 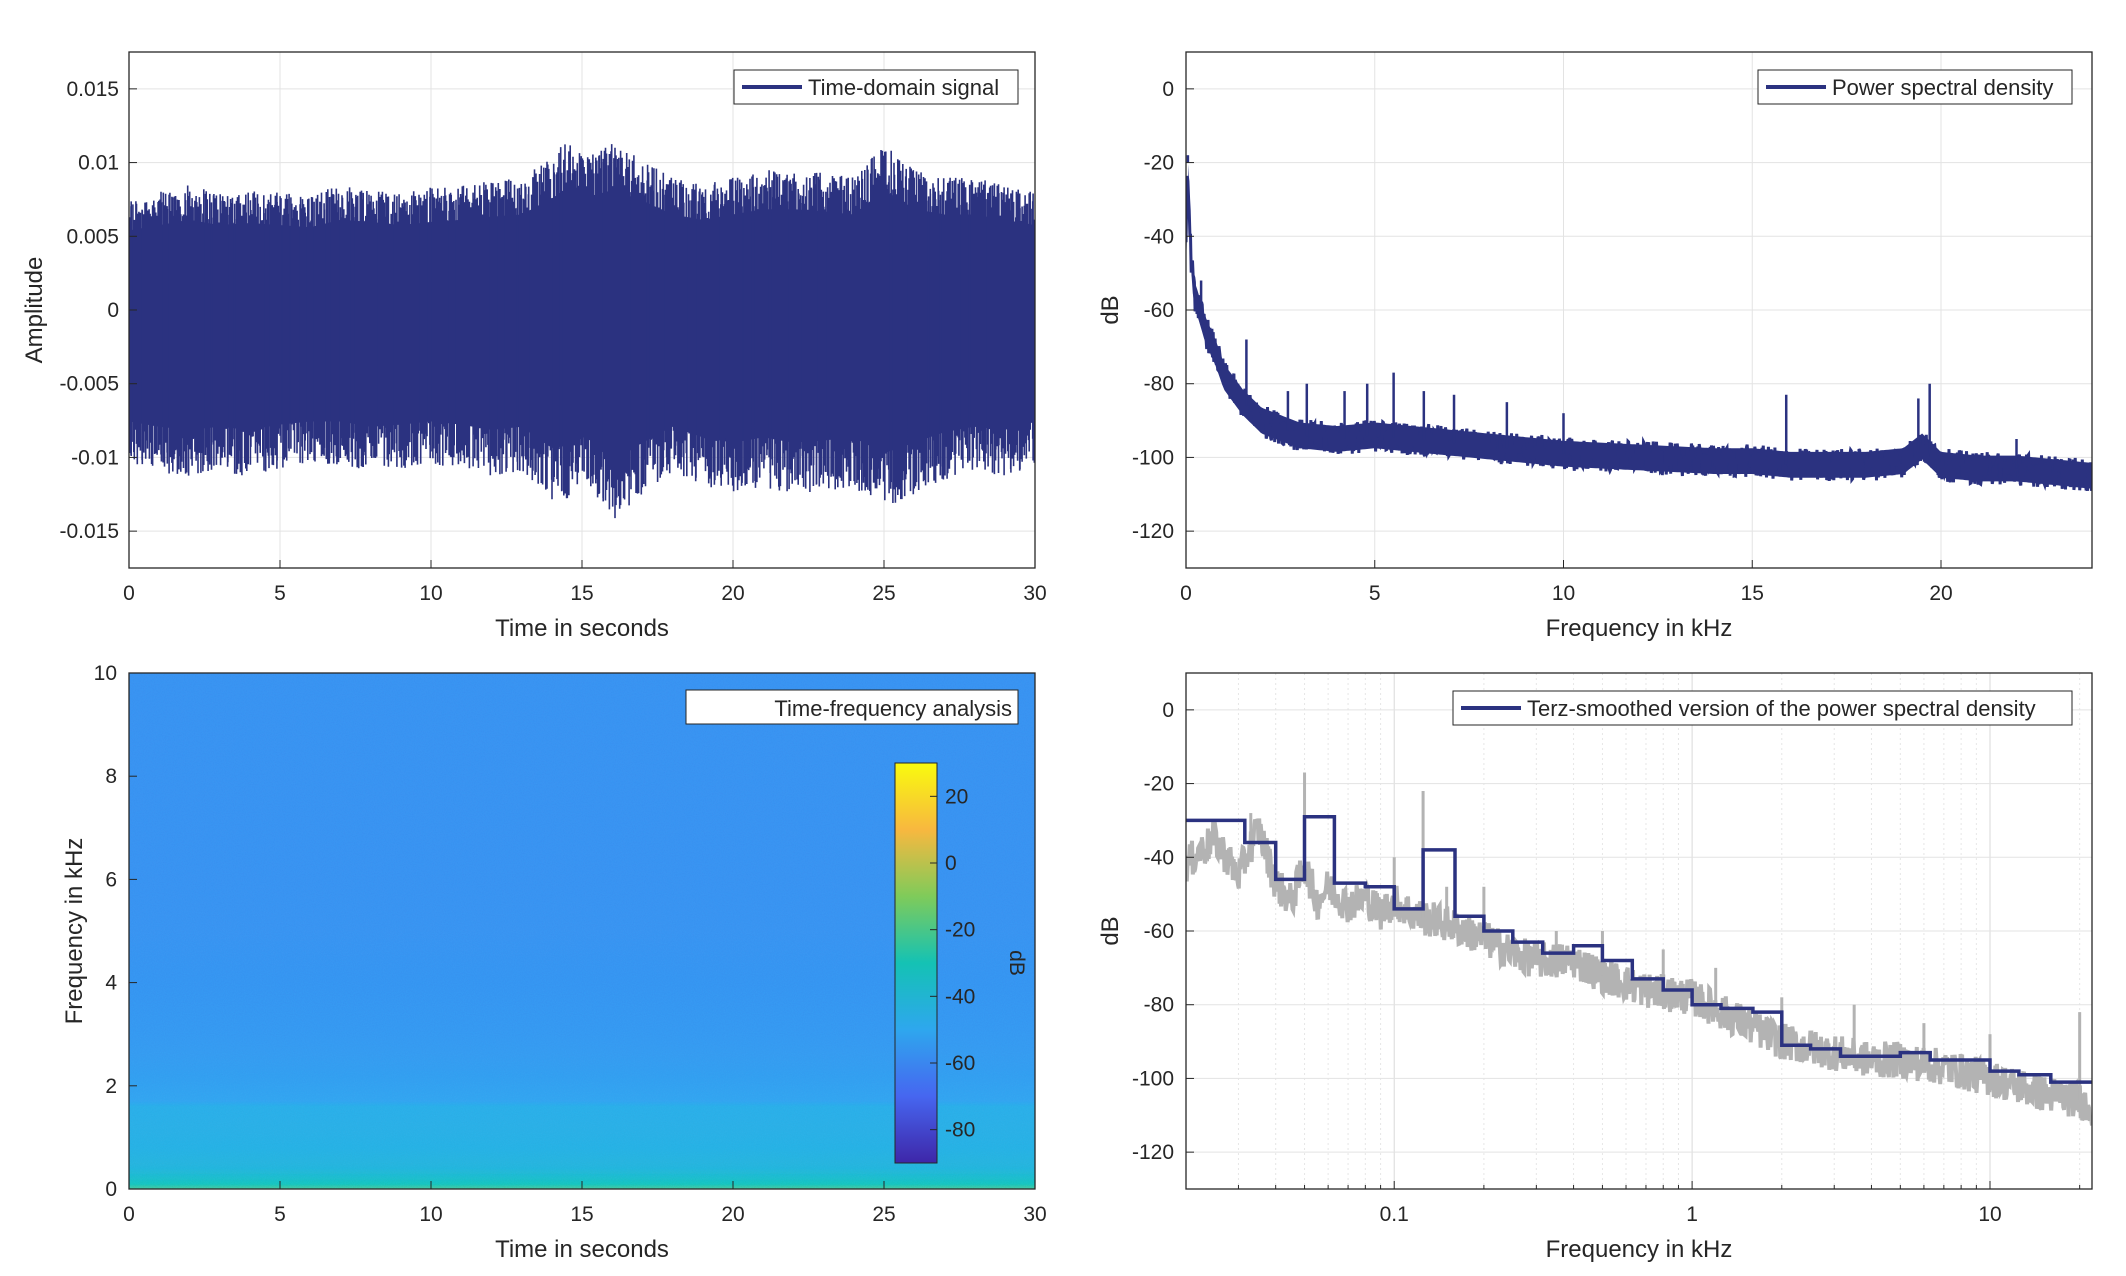 I want to click on psd-x-tick-label: 5, so click(x=1375, y=593).